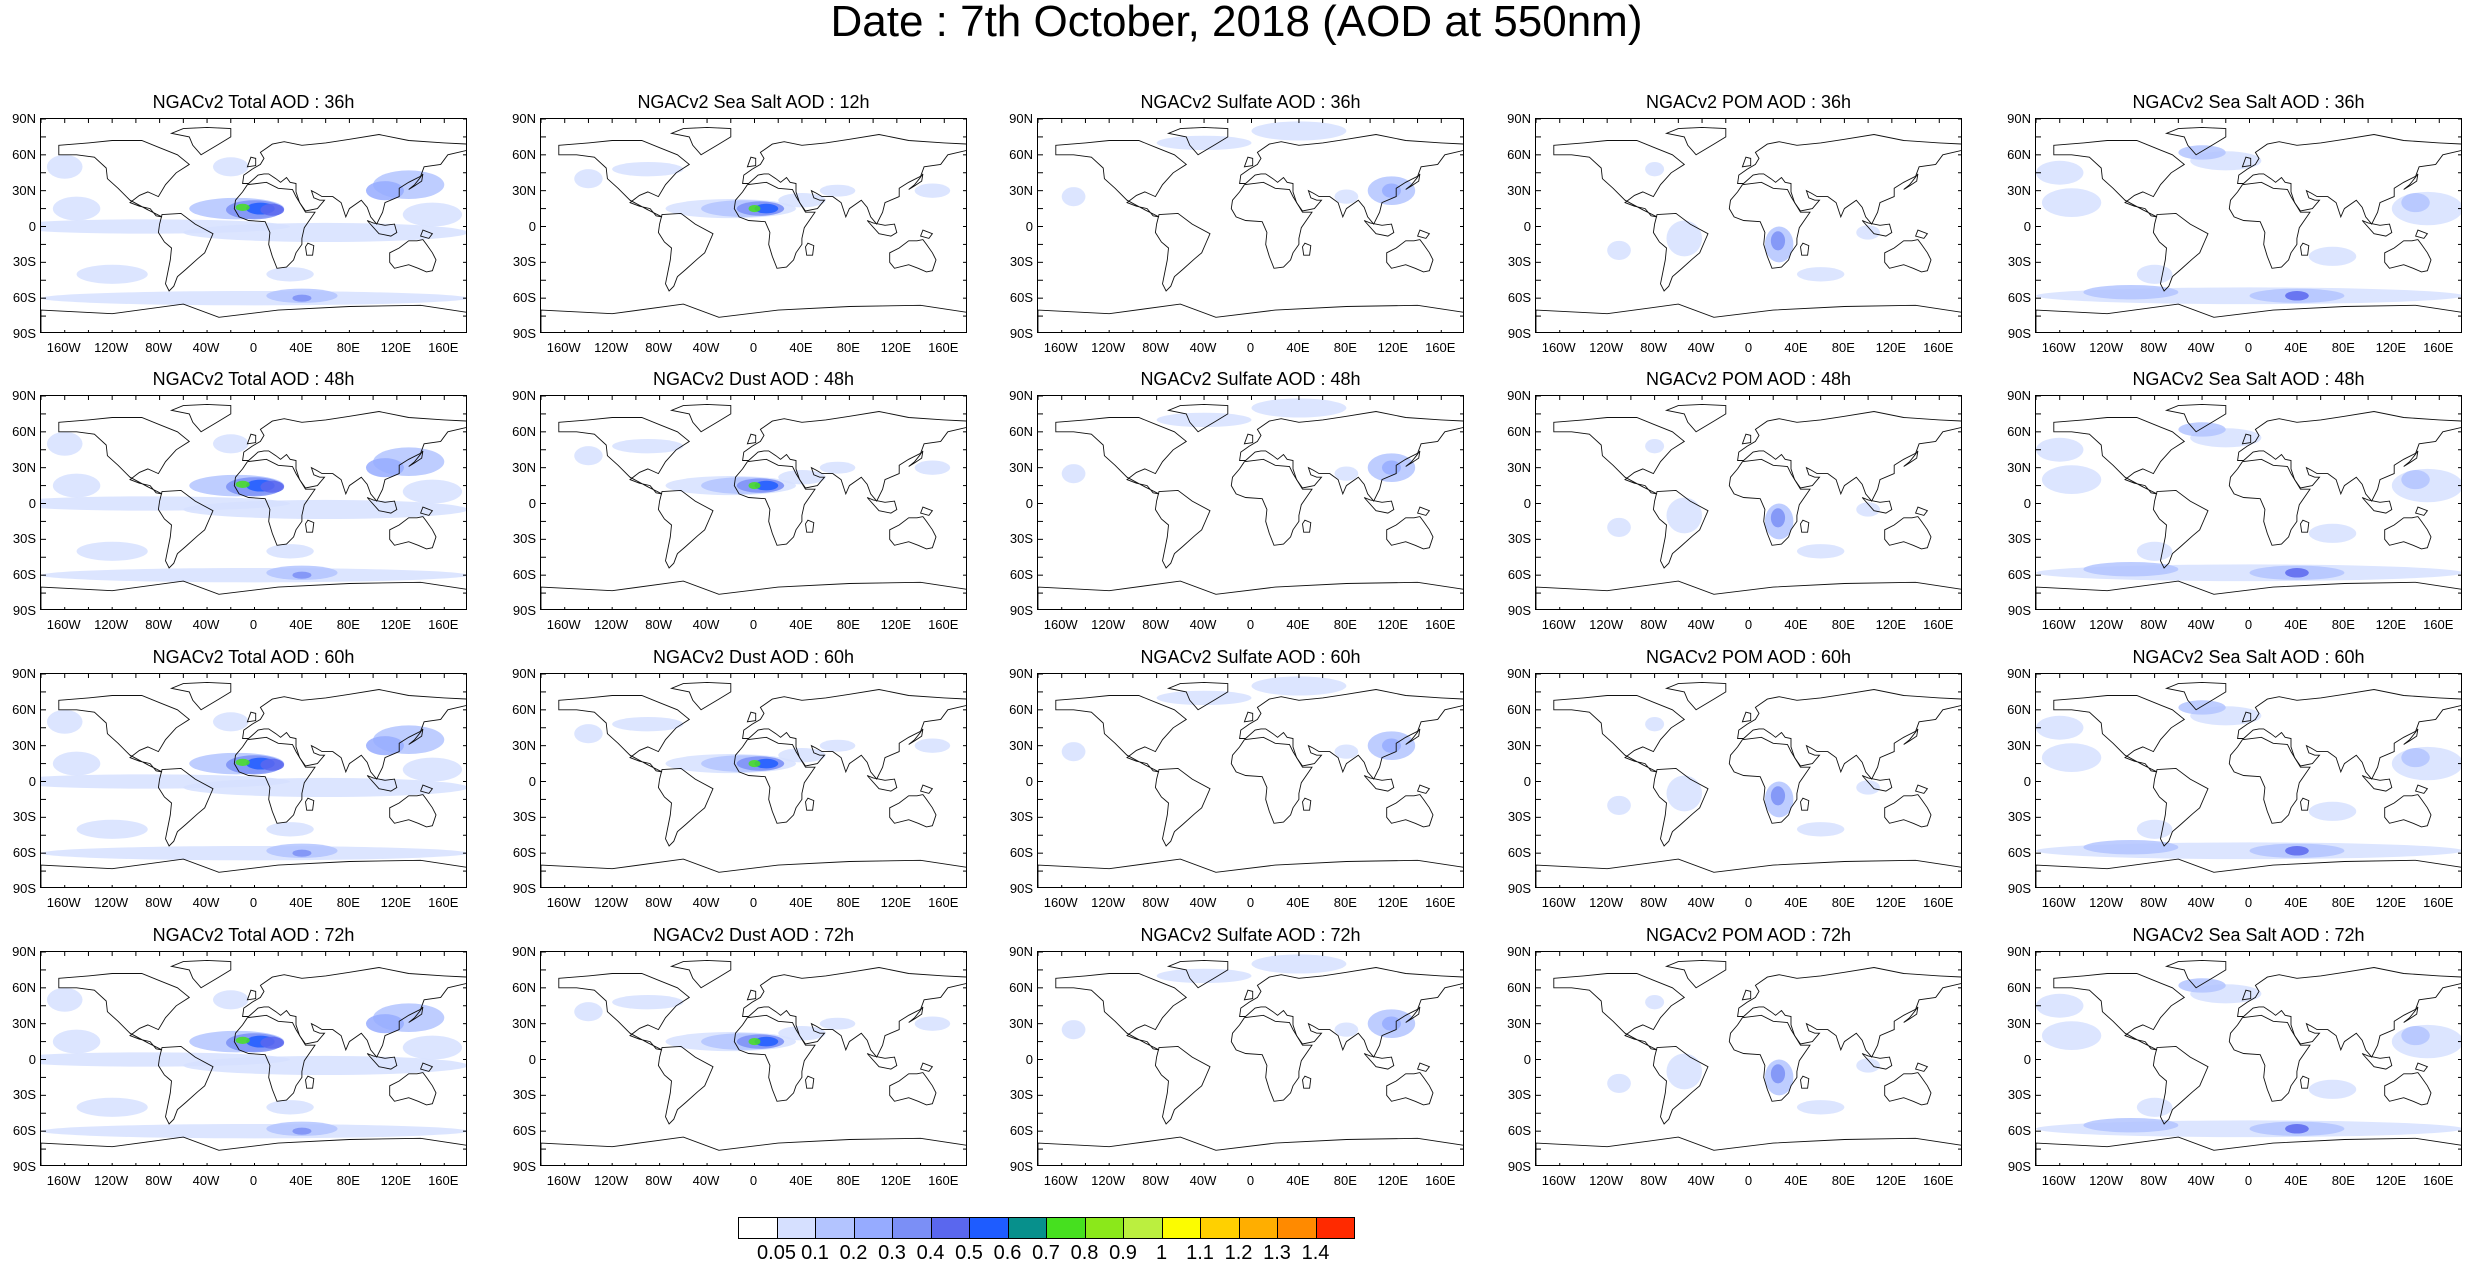  What do you see at coordinates (1181, 1228) in the screenshot?
I see `colorbar-swatch` at bounding box center [1181, 1228].